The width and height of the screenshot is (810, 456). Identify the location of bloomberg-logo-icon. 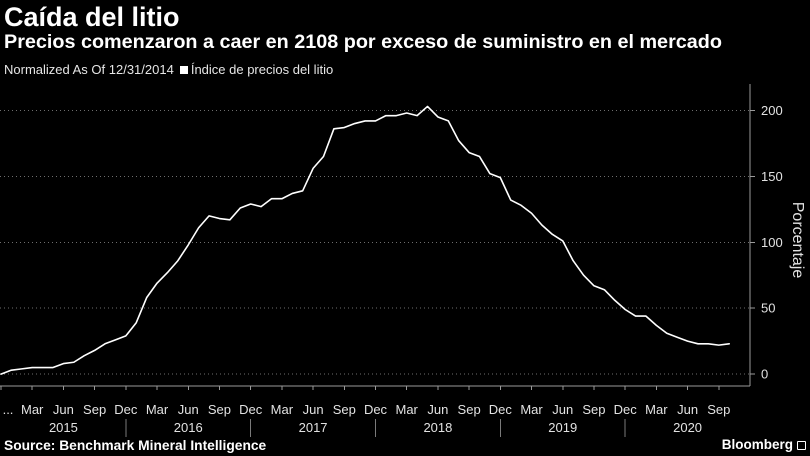
(801, 445).